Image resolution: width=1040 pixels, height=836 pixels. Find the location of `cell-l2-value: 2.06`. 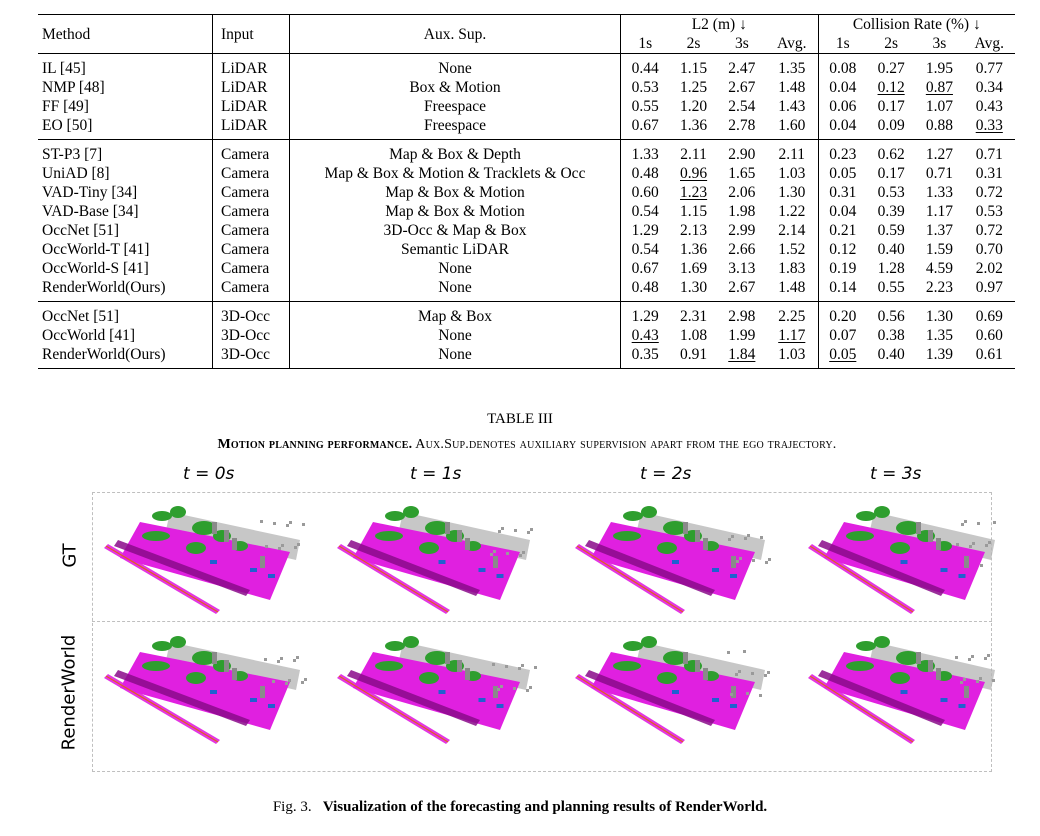

cell-l2-value: 2.06 is located at coordinates (742, 192).